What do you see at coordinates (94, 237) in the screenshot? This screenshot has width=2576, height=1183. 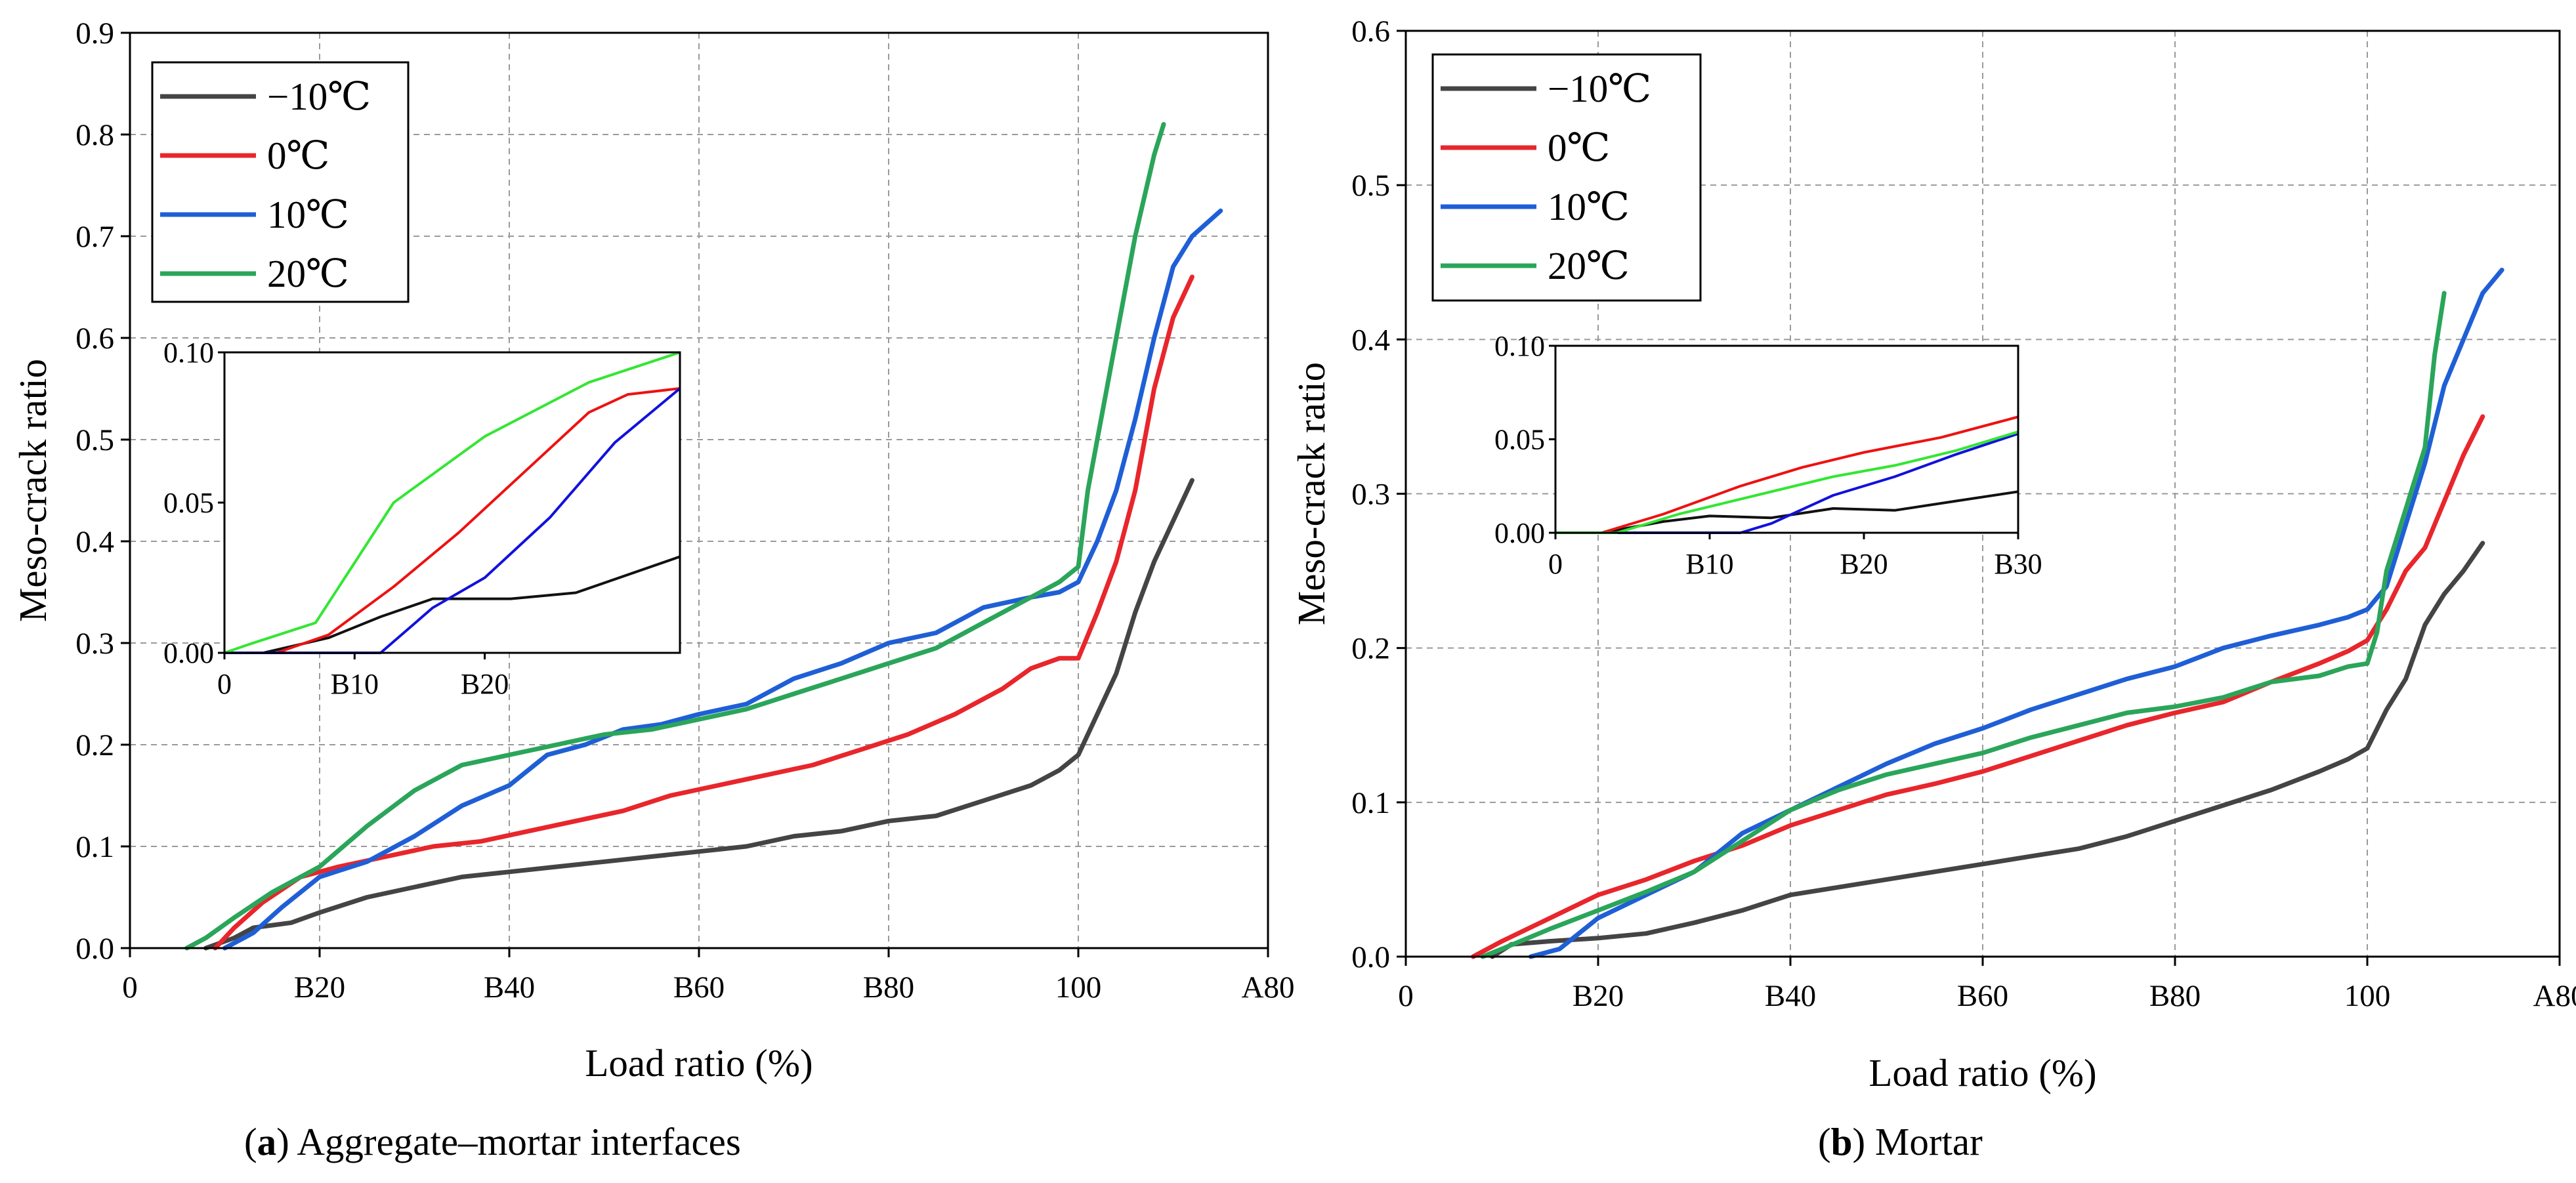 I see `y-tick-label: 0.7` at bounding box center [94, 237].